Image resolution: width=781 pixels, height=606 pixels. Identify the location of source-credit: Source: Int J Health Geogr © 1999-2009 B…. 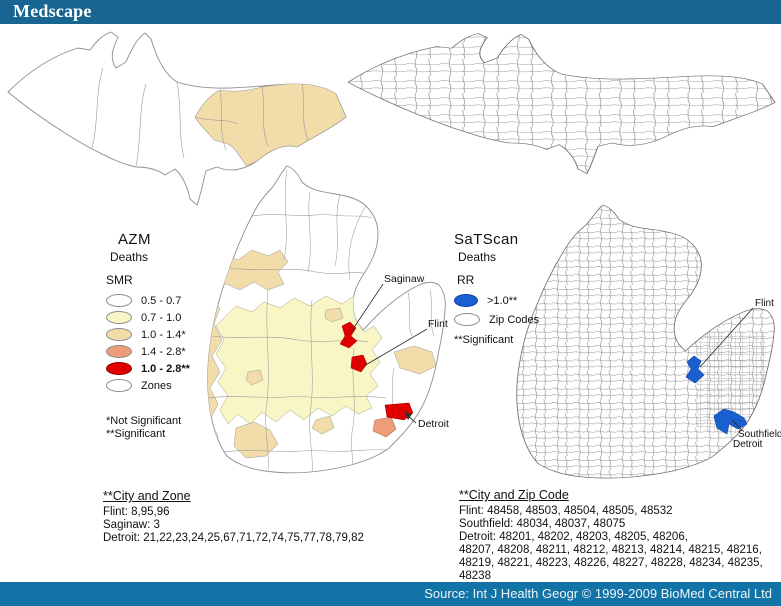
(598, 593).